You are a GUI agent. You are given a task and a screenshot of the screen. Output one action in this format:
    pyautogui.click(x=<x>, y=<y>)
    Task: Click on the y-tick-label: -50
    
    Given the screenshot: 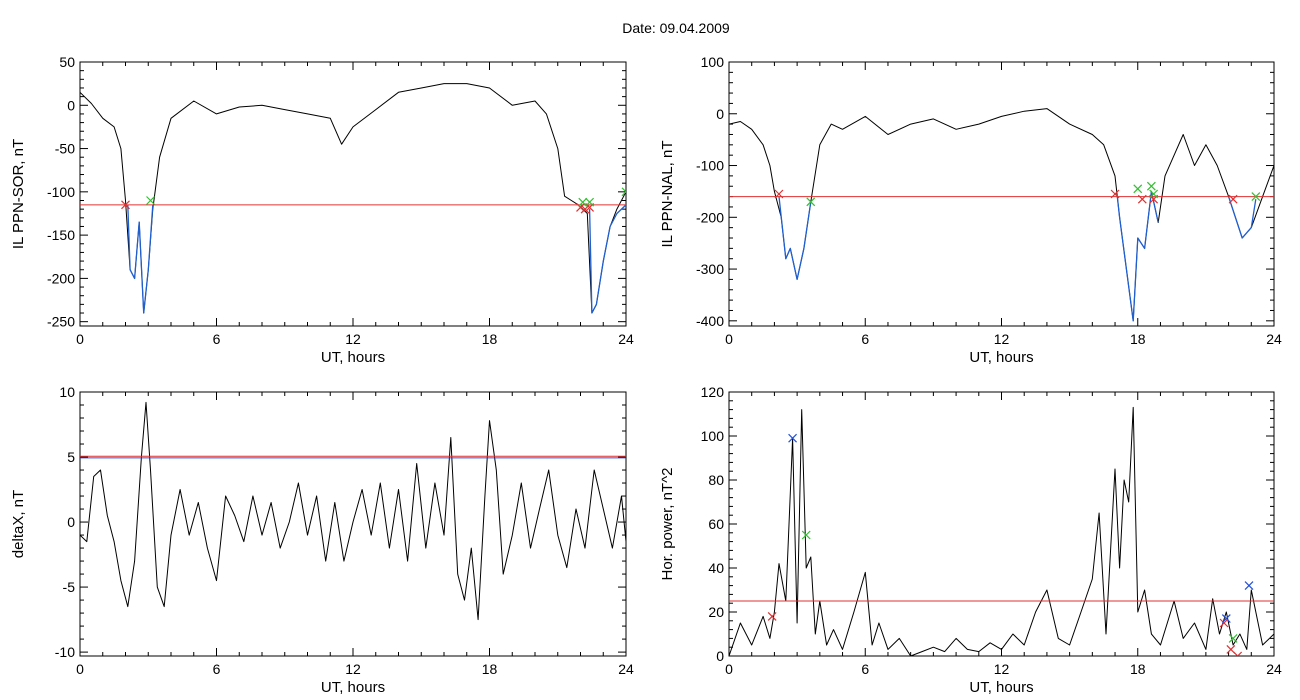 What is the action you would take?
    pyautogui.click(x=65, y=149)
    